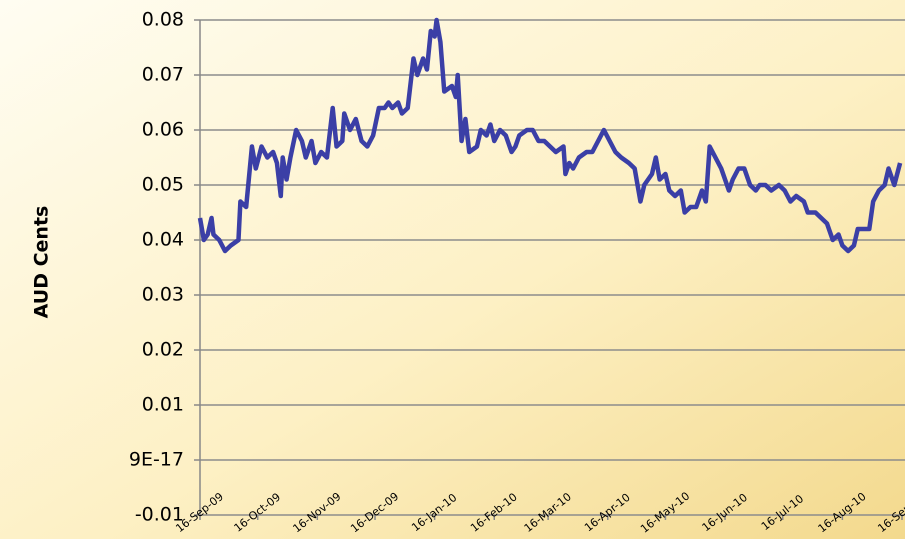 The height and width of the screenshot is (539, 905). What do you see at coordinates (156, 460) in the screenshot?
I see `y-tick-label: 9E-17` at bounding box center [156, 460].